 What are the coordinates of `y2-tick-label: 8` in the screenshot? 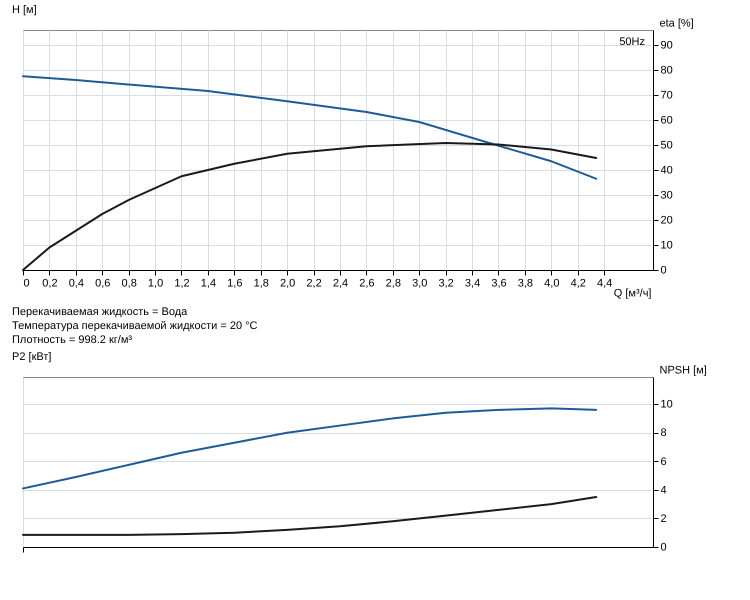 It's located at (663, 433).